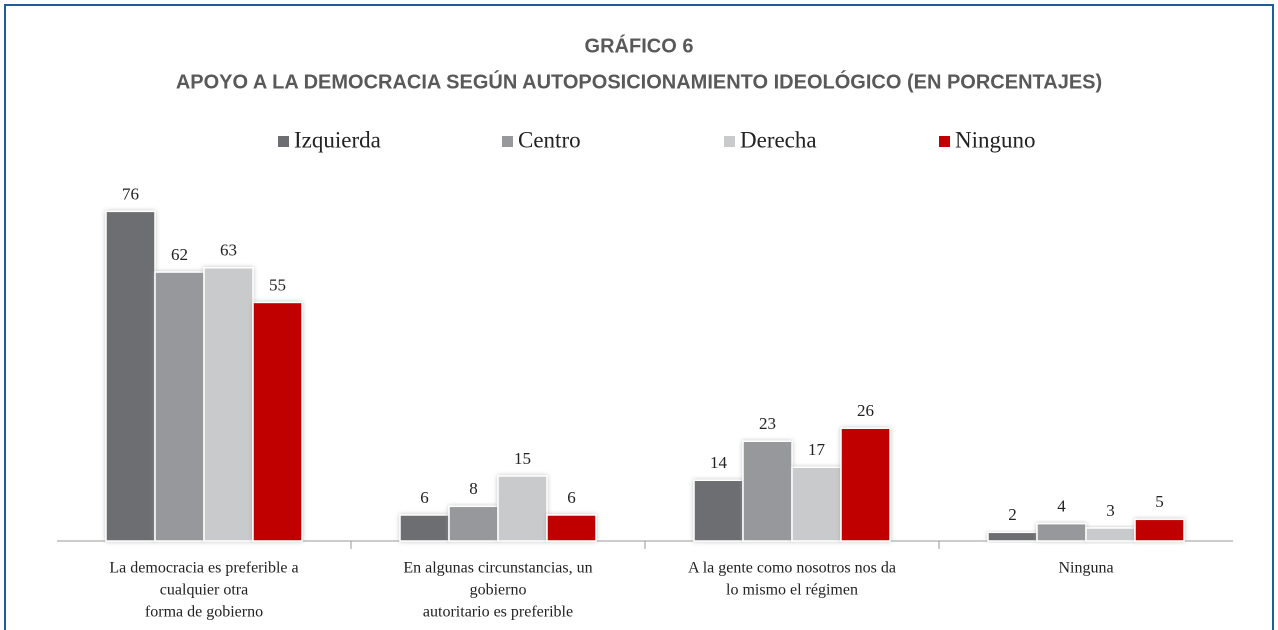 This screenshot has width=1278, height=630. Describe the element at coordinates (719, 462) in the screenshot. I see `data-label: 14` at that location.